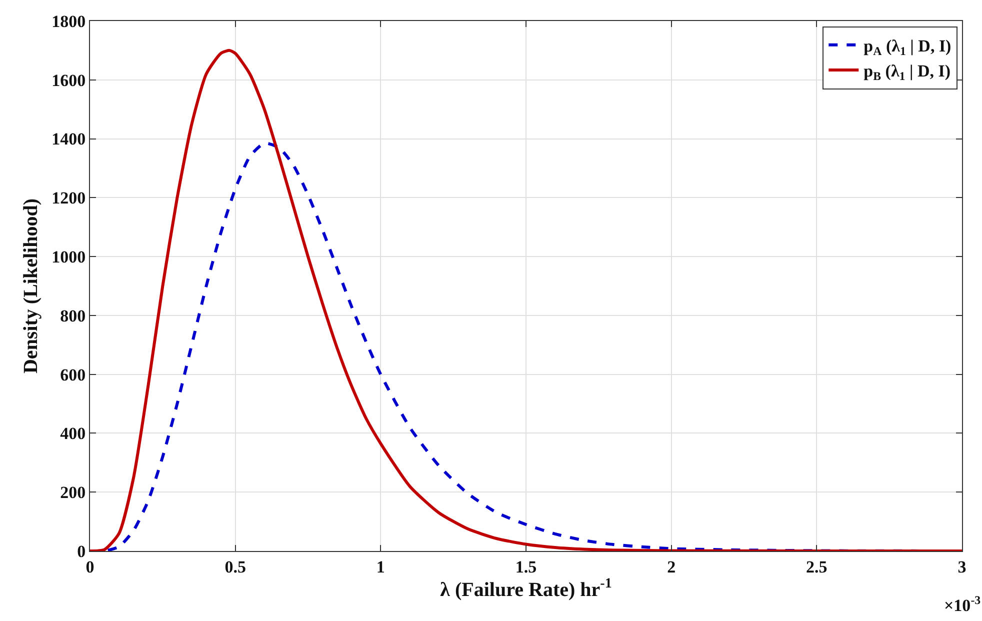  Describe the element at coordinates (908, 47) in the screenshot. I see `legend-label: p$_{A}$ (λ$_{1}$ | D, I)` at that location.